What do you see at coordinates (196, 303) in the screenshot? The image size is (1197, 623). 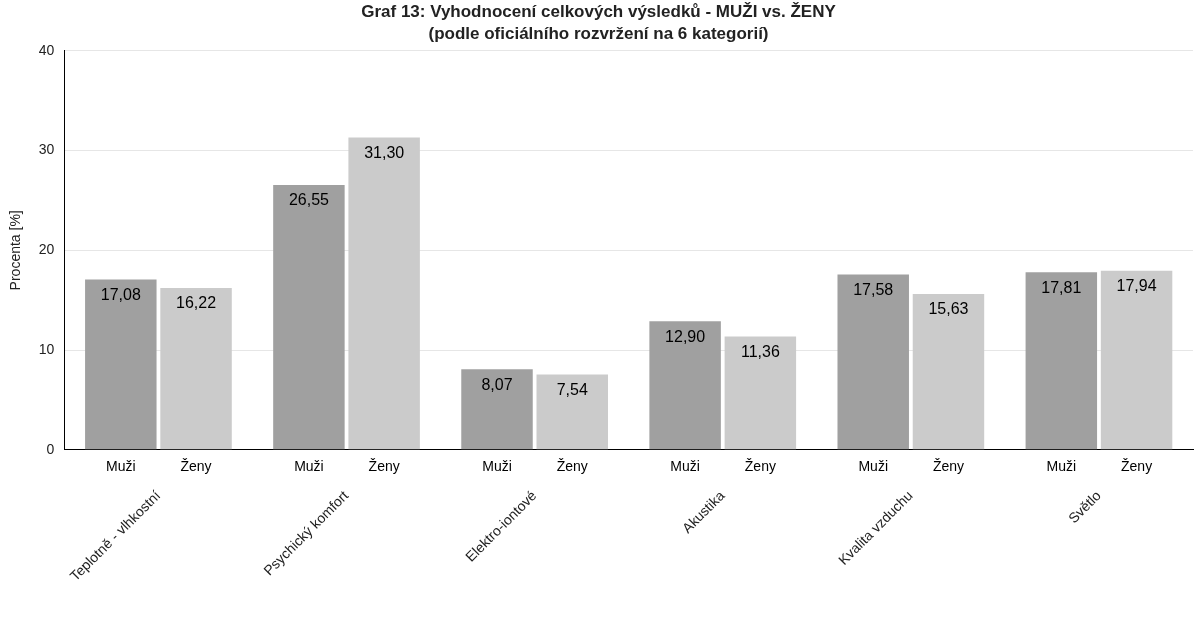 I see `data-label: 16,22` at bounding box center [196, 303].